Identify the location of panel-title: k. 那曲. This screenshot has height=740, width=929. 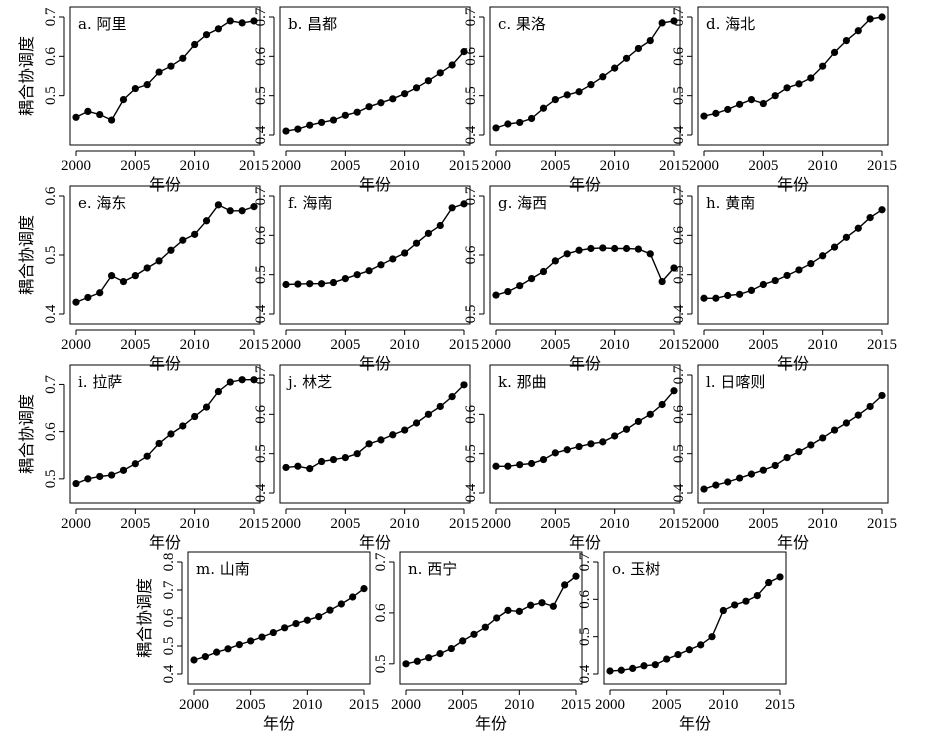
(522, 382).